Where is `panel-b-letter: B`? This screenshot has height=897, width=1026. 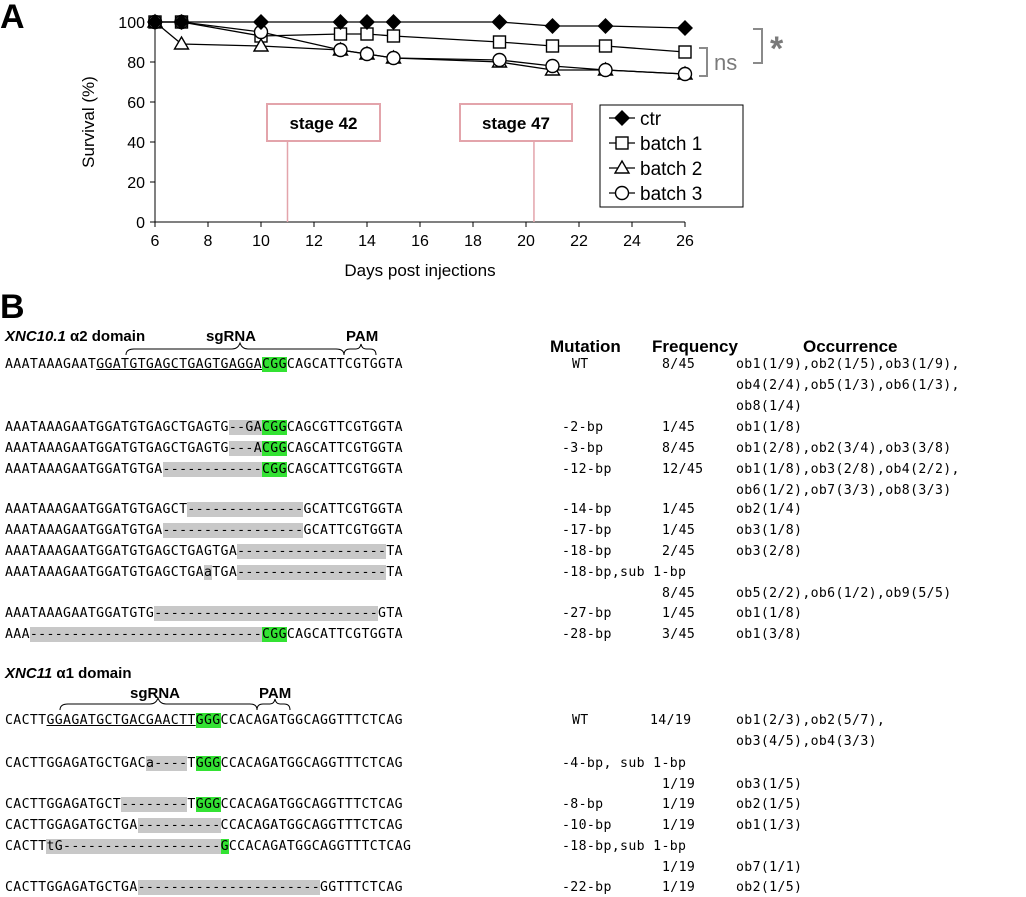 panel-b-letter: B is located at coordinates (12, 307).